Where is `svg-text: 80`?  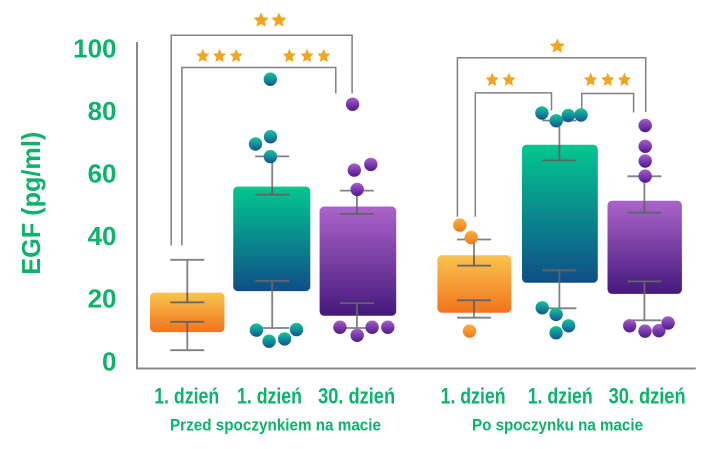
svg-text: 80 is located at coordinates (102, 111).